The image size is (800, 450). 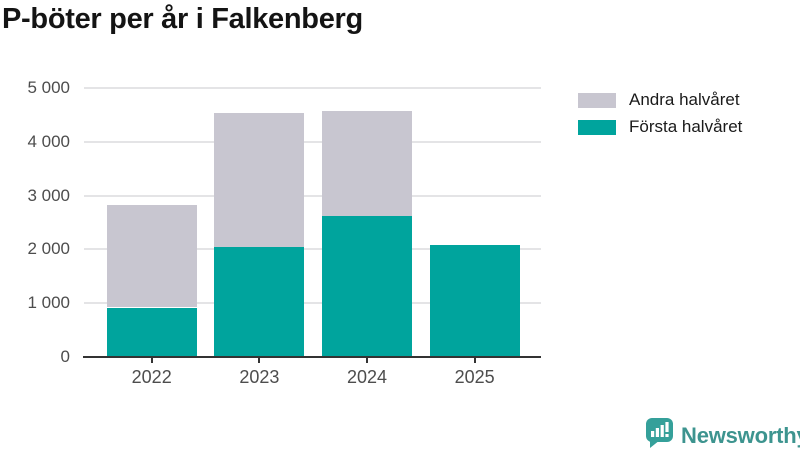 What do you see at coordinates (312, 357) in the screenshot?
I see `x-axis-line` at bounding box center [312, 357].